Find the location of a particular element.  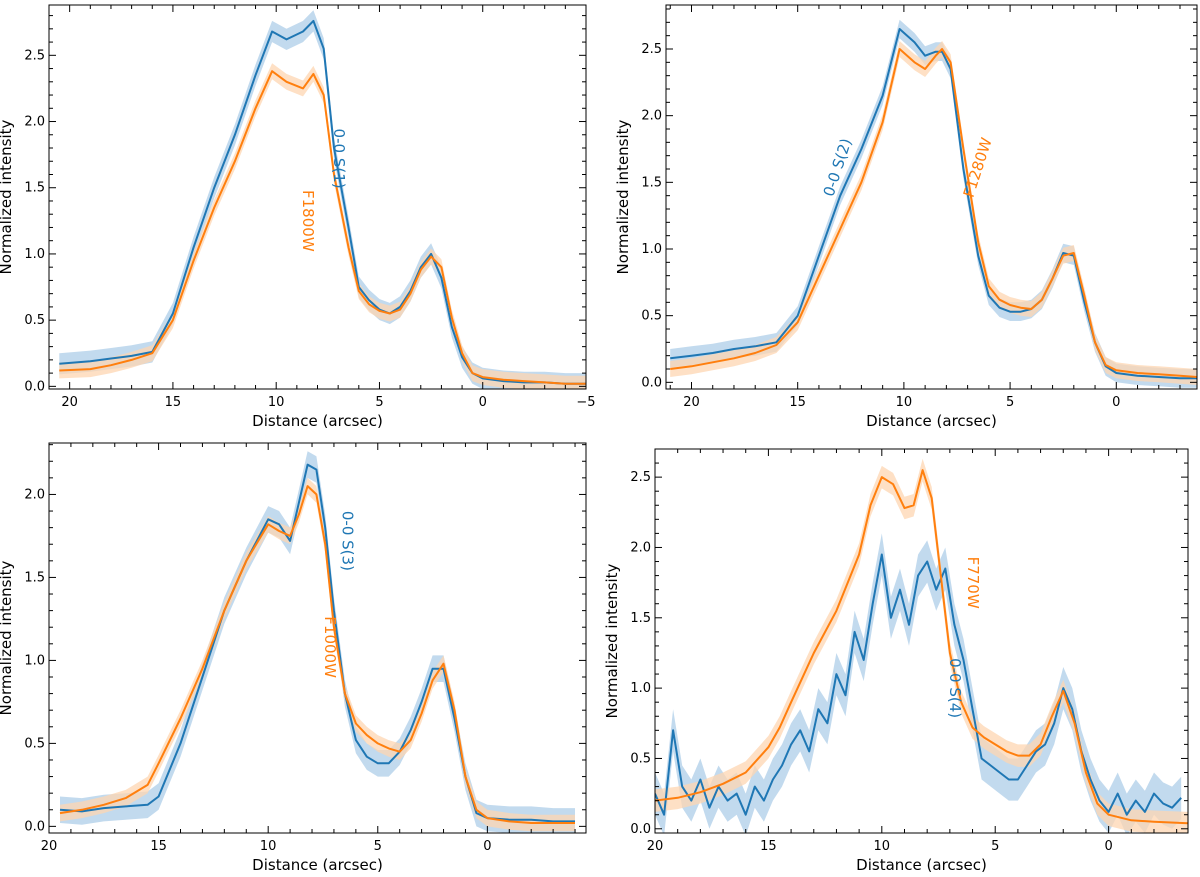

series-annotation-blue: 0-0 S(1) is located at coordinates (339, 159).